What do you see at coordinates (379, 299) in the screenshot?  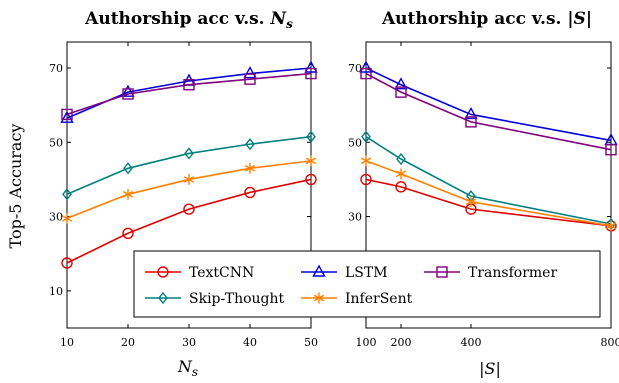 I see `legend-label: InferSent` at bounding box center [379, 299].